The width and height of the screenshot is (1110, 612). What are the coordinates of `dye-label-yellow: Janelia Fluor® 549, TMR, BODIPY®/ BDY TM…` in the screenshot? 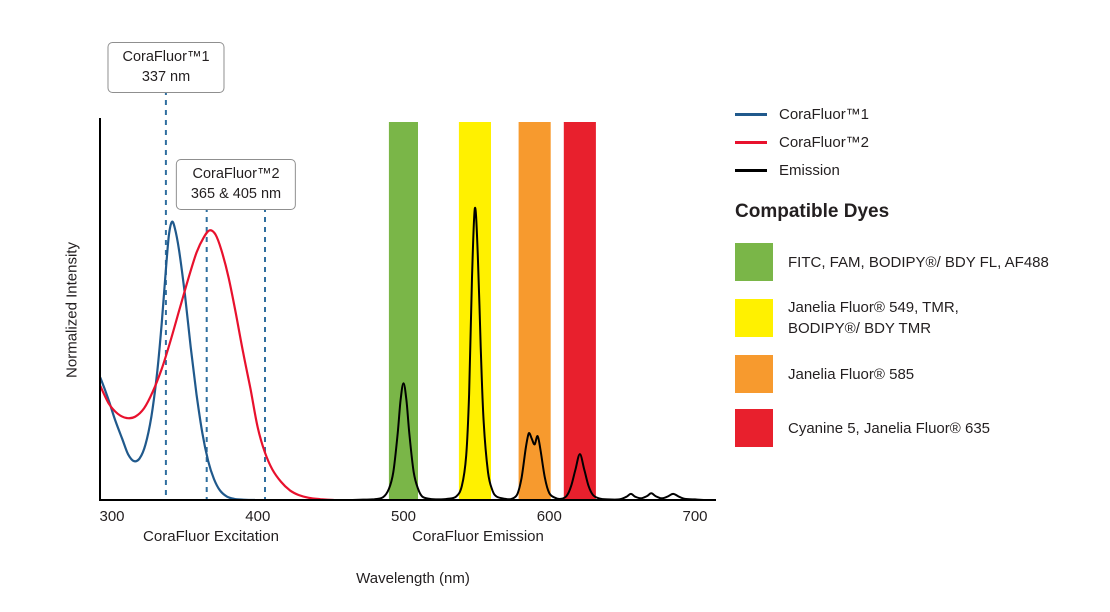 It's located at (873, 318).